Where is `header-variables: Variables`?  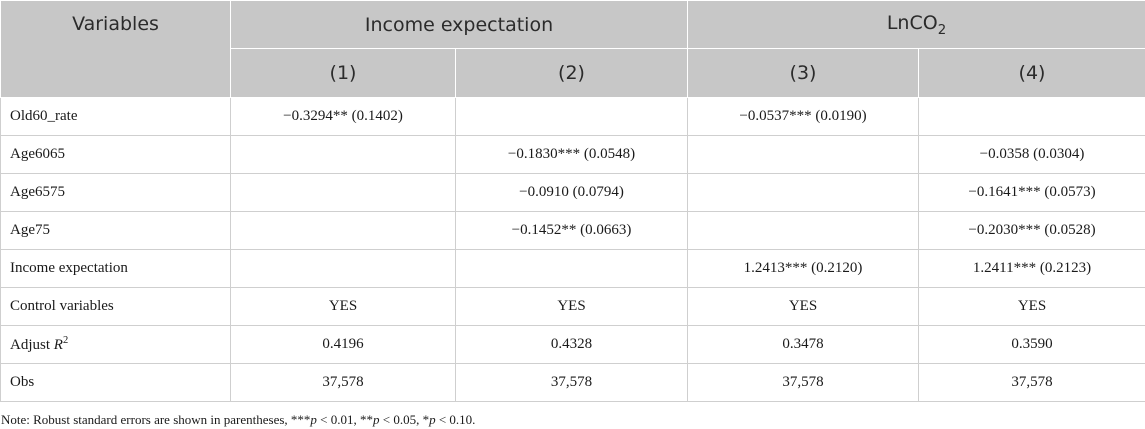
header-variables: Variables is located at coordinates (115, 49).